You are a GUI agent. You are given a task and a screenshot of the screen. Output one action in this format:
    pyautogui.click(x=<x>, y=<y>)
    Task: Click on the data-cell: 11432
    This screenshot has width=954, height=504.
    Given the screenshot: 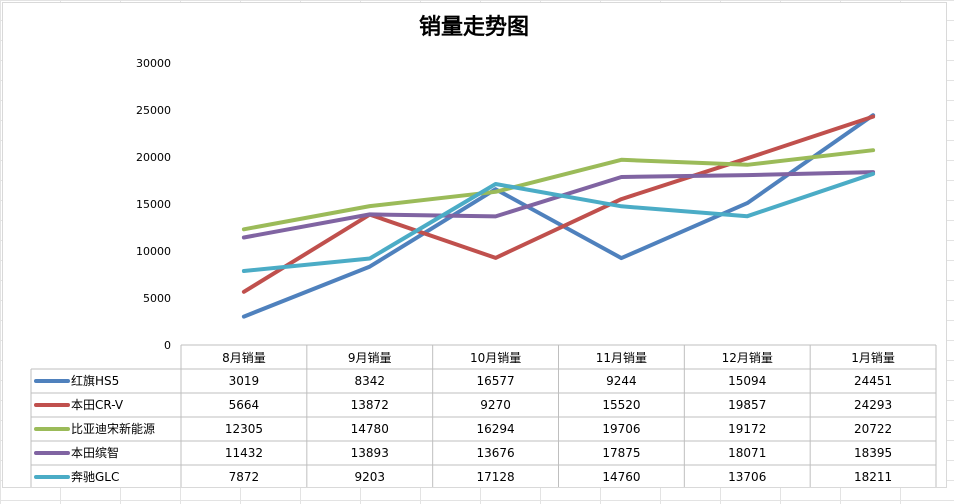 What is the action you would take?
    pyautogui.click(x=244, y=453)
    